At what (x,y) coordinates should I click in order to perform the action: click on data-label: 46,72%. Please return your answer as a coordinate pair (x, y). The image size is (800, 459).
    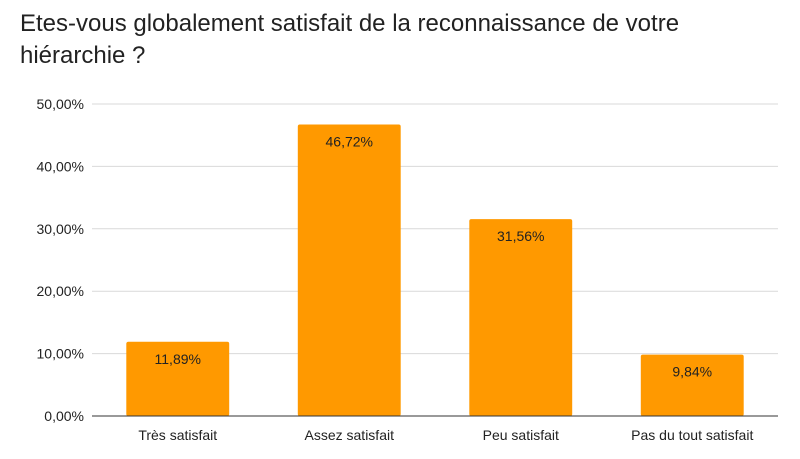
    Looking at the image, I should click on (349, 141).